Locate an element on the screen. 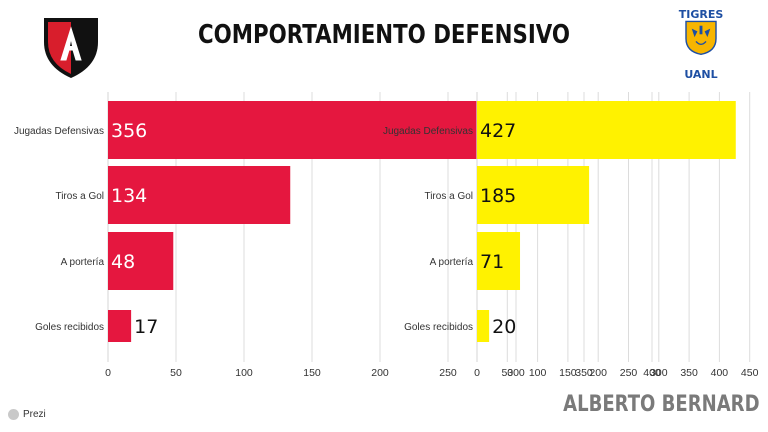  tigres-tick-label: 450 is located at coordinates (750, 373).